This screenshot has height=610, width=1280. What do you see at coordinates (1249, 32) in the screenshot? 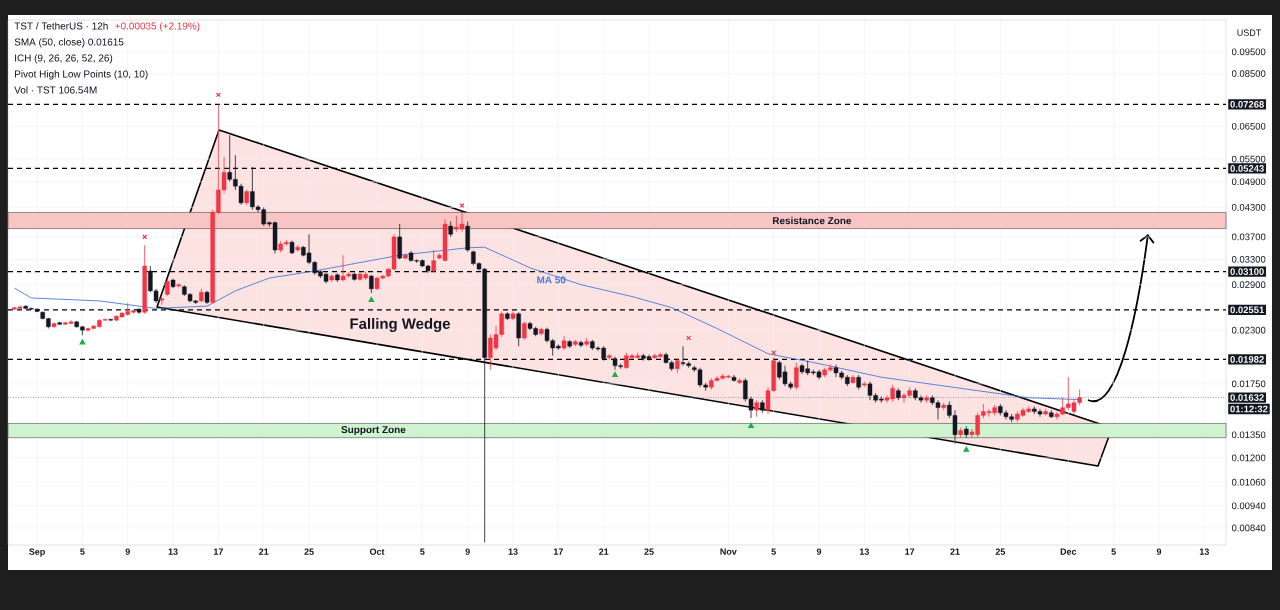
I see `y-axis-title: USDT` at bounding box center [1249, 32].